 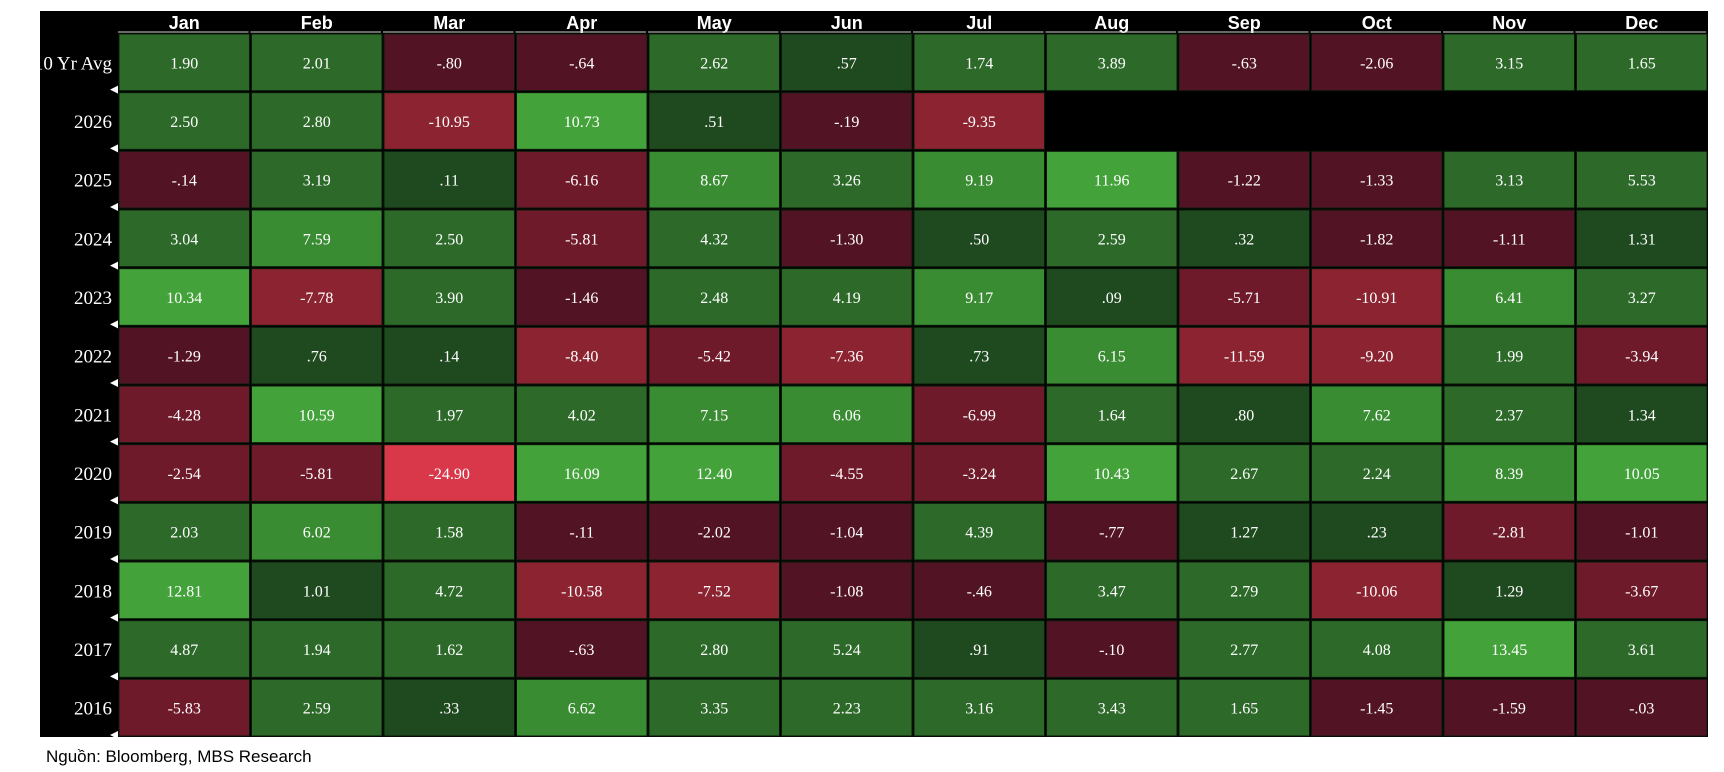 What do you see at coordinates (714, 415) in the screenshot?
I see `cell-value: 7.15` at bounding box center [714, 415].